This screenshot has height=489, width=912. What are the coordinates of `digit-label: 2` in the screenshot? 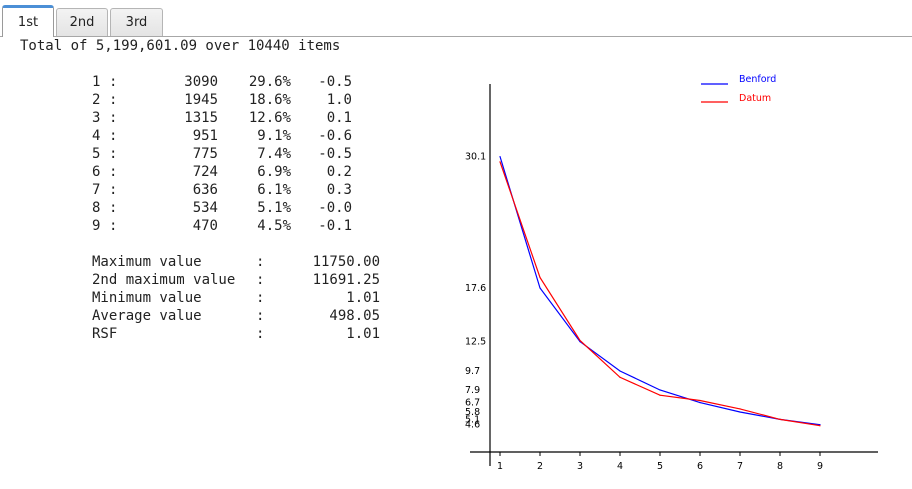 It's located at (96, 100).